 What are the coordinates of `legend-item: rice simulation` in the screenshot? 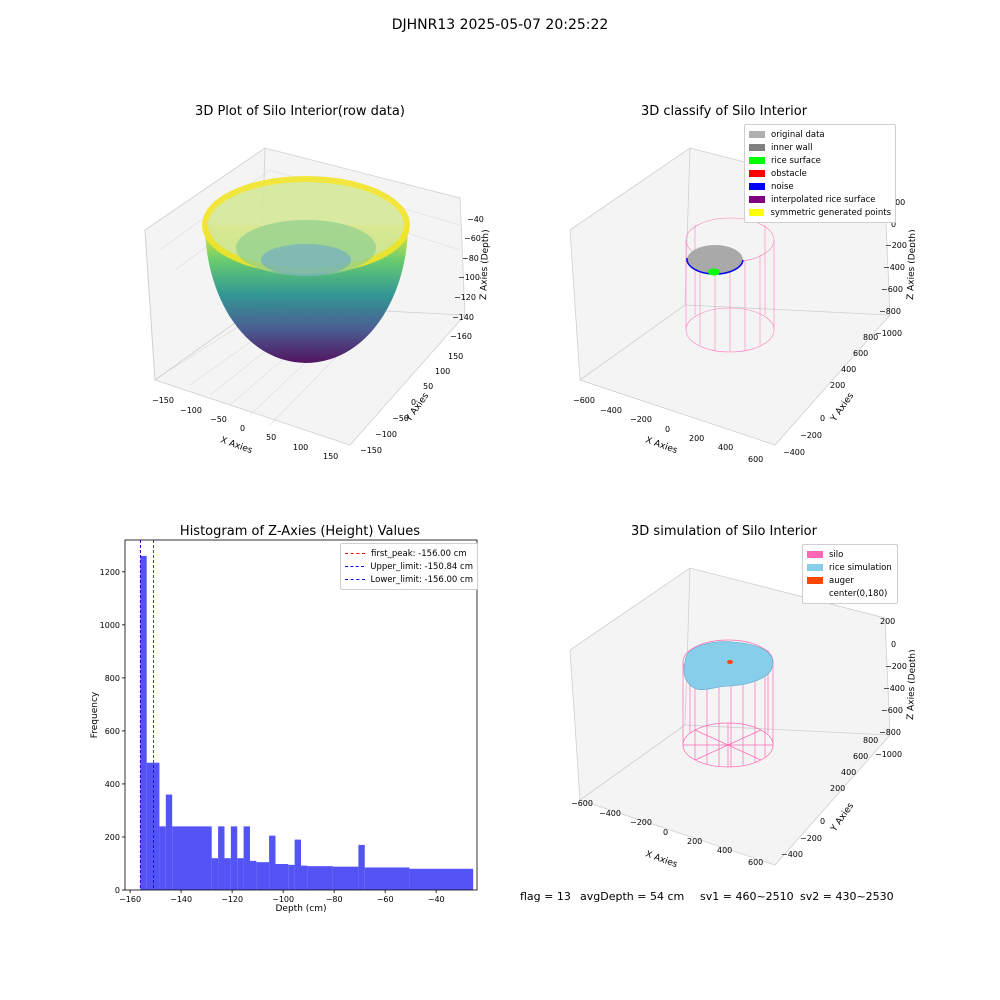 It's located at (850, 567).